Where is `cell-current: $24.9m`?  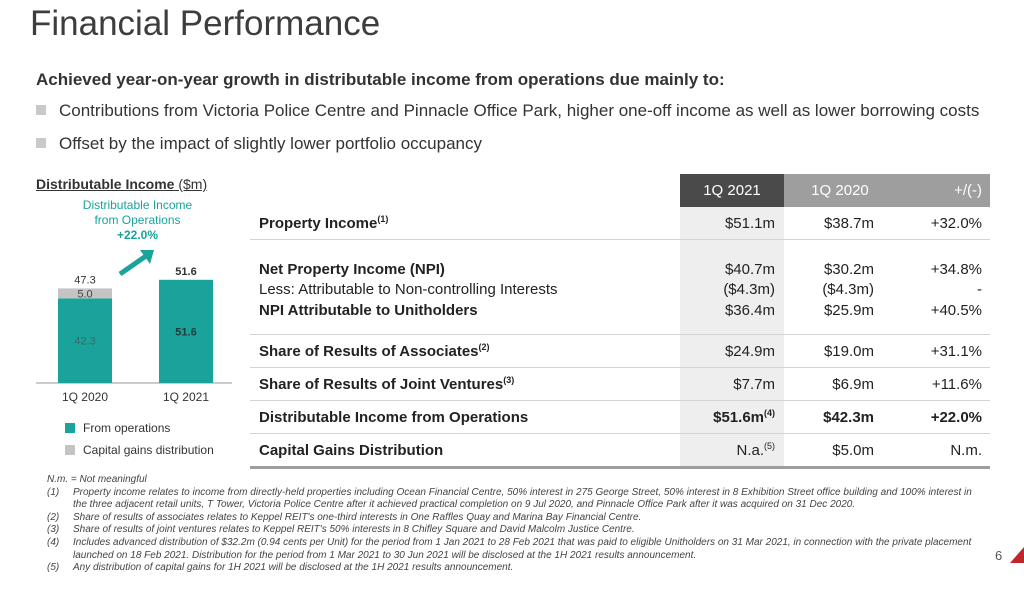
cell-current: $24.9m is located at coordinates (732, 351).